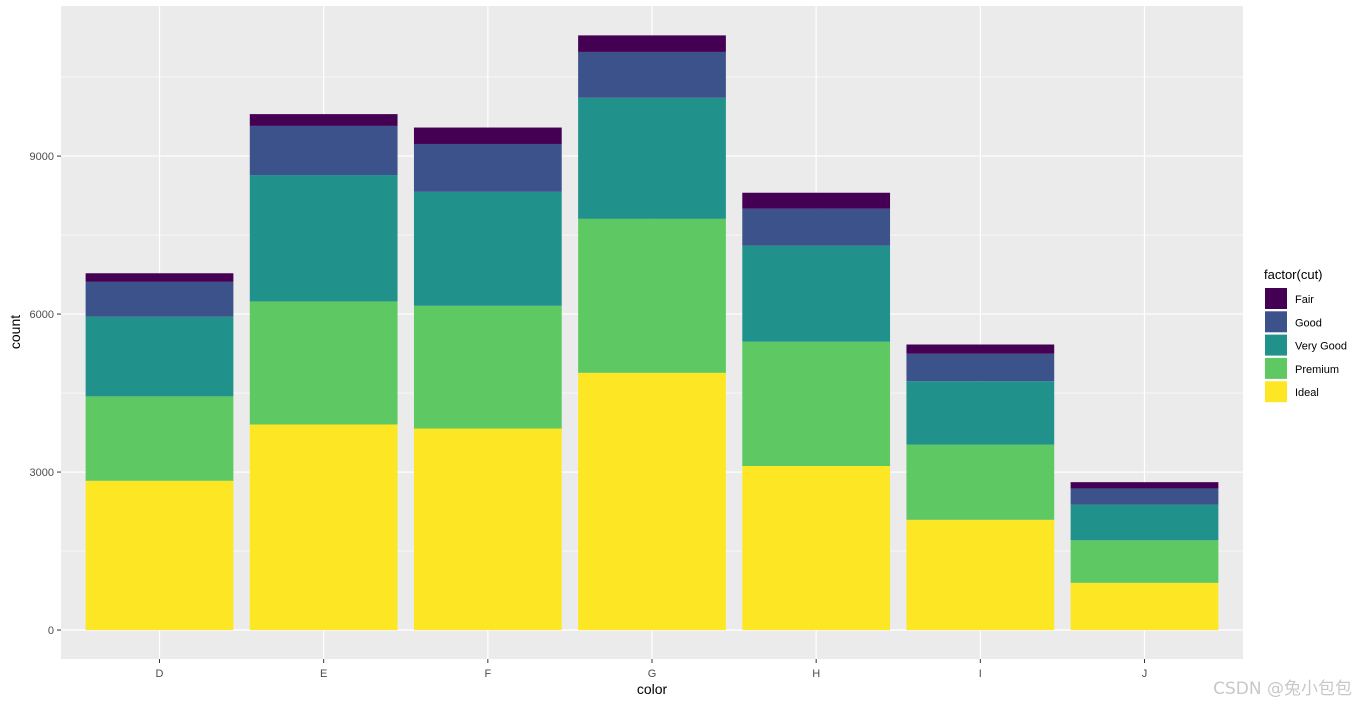  Describe the element at coordinates (487, 529) in the screenshot. I see `bar-segment-f-ideal` at that location.